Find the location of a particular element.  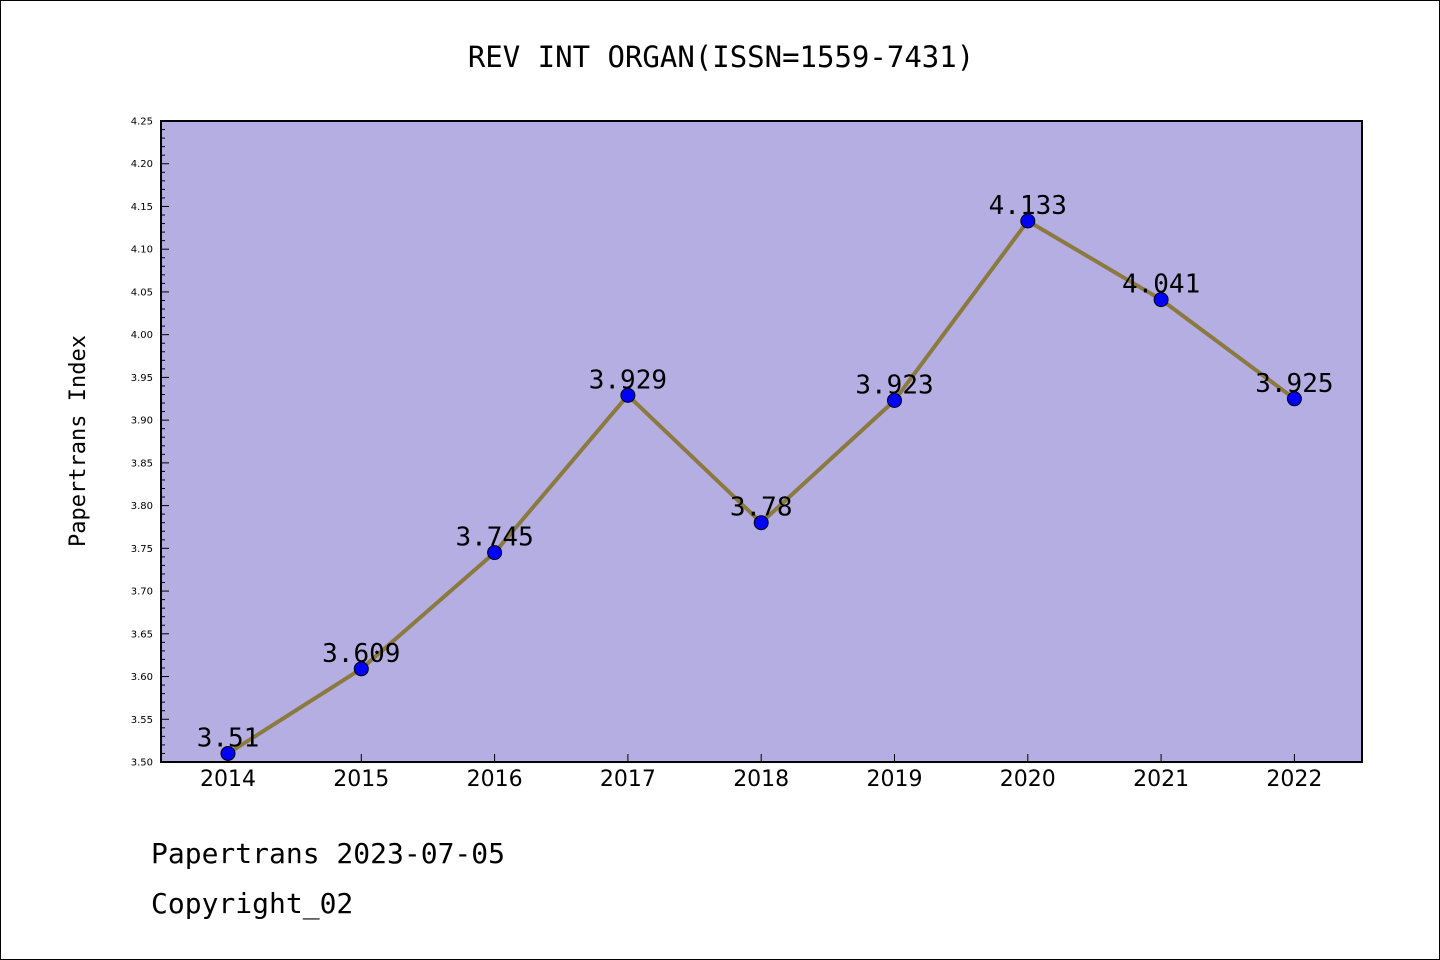

y-tick-label: 4.25 is located at coordinates (142, 122).